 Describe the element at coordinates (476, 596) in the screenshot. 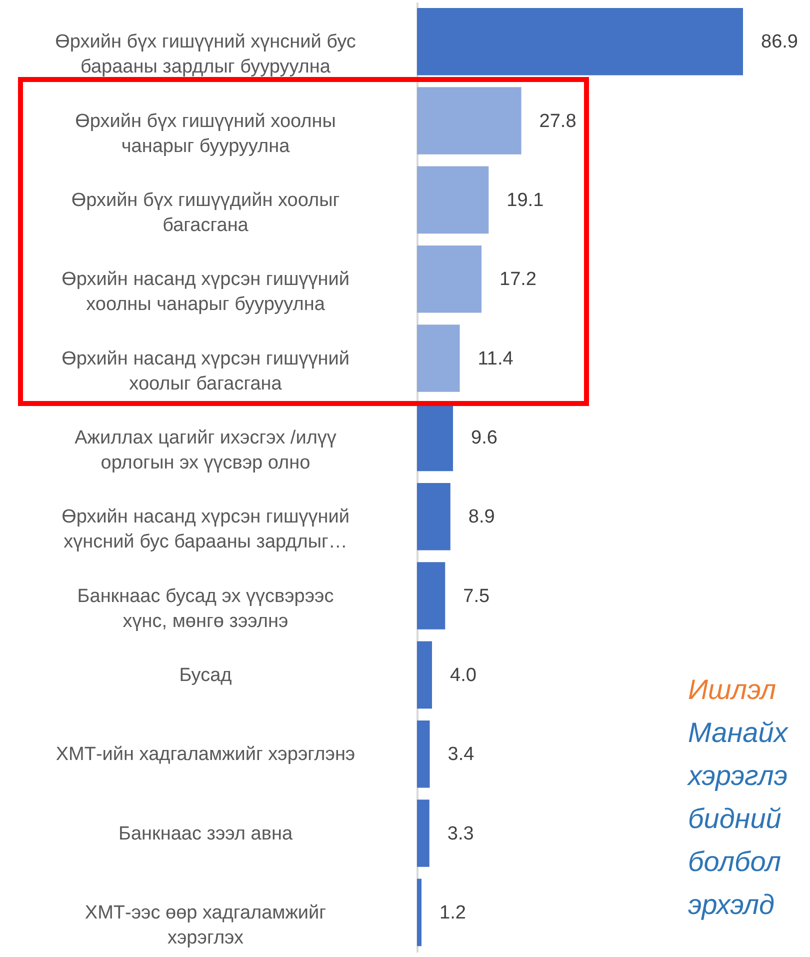

I see `data-label: 7.5` at that location.